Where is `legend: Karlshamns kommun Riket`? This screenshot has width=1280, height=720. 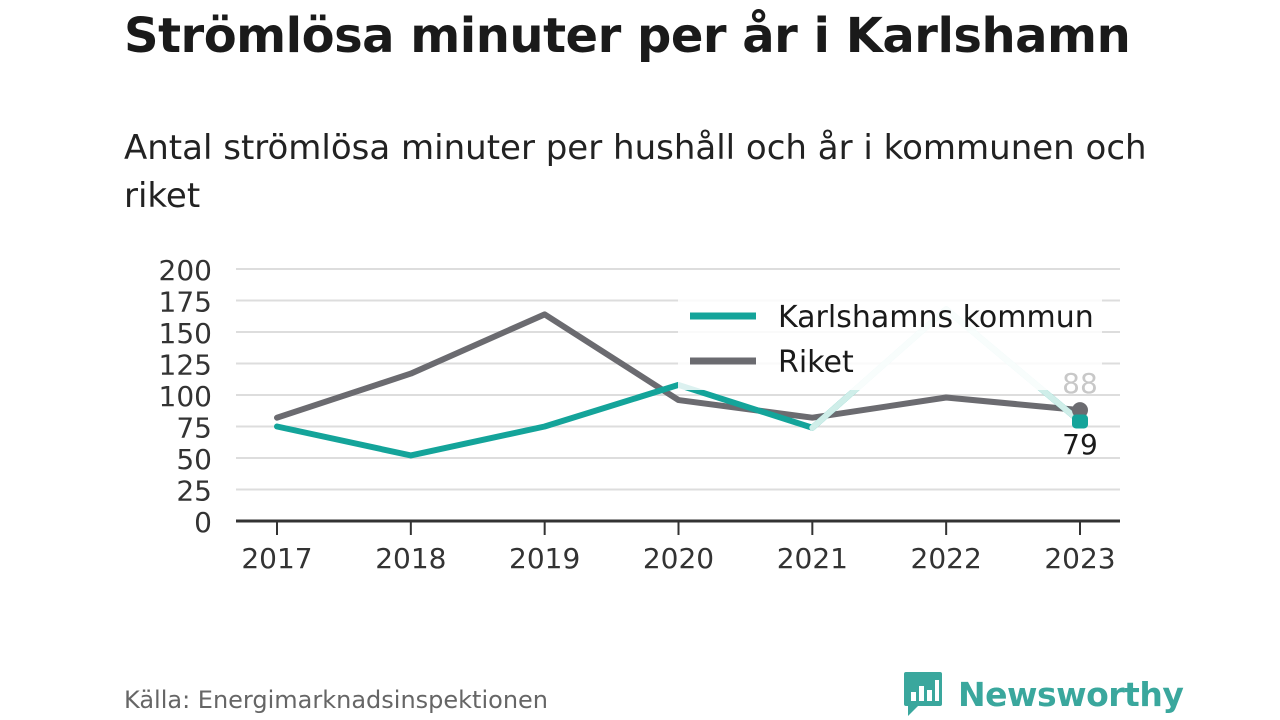
legend: Karlshamns kommun Riket is located at coordinates (890, 343).